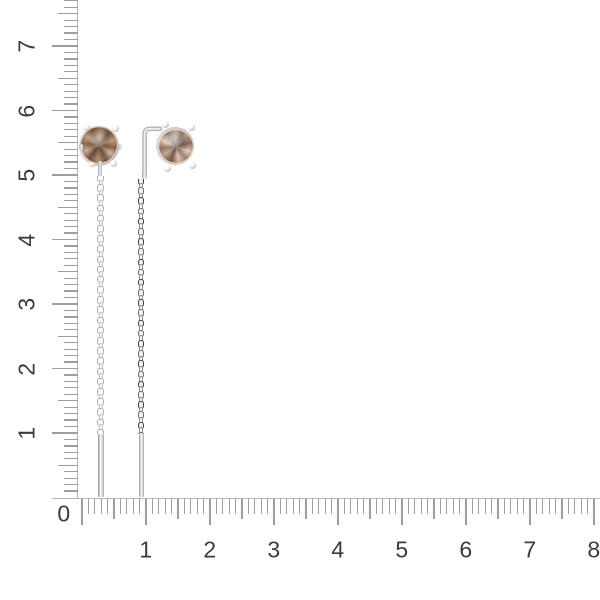 This screenshot has width=600, height=600. Describe the element at coordinates (402, 549) in the screenshot. I see `ruler-number: 5` at that location.